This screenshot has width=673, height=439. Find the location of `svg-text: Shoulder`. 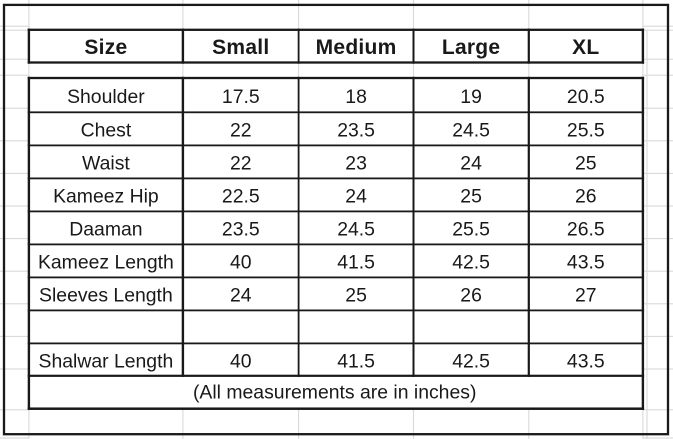

svg-text: Shoulder is located at coordinates (106, 97).